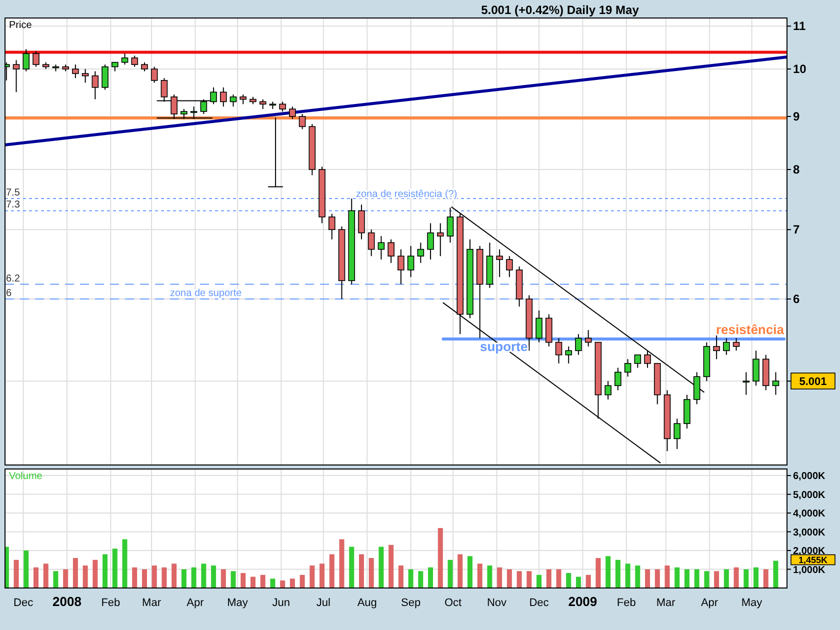 This screenshot has width=840, height=630. What do you see at coordinates (809, 570) in the screenshot?
I see `y-tick-label: 1,000K` at bounding box center [809, 570].